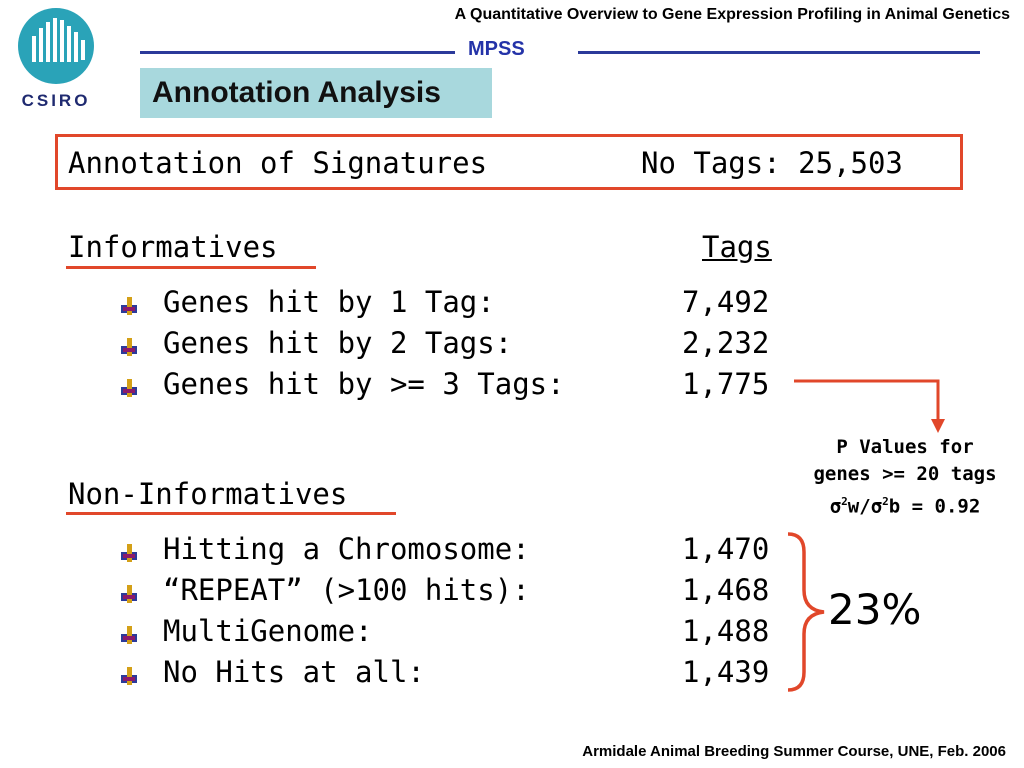 This screenshot has width=1024, height=768. I want to click on slide-title: Annotation Analysis, so click(296, 92).